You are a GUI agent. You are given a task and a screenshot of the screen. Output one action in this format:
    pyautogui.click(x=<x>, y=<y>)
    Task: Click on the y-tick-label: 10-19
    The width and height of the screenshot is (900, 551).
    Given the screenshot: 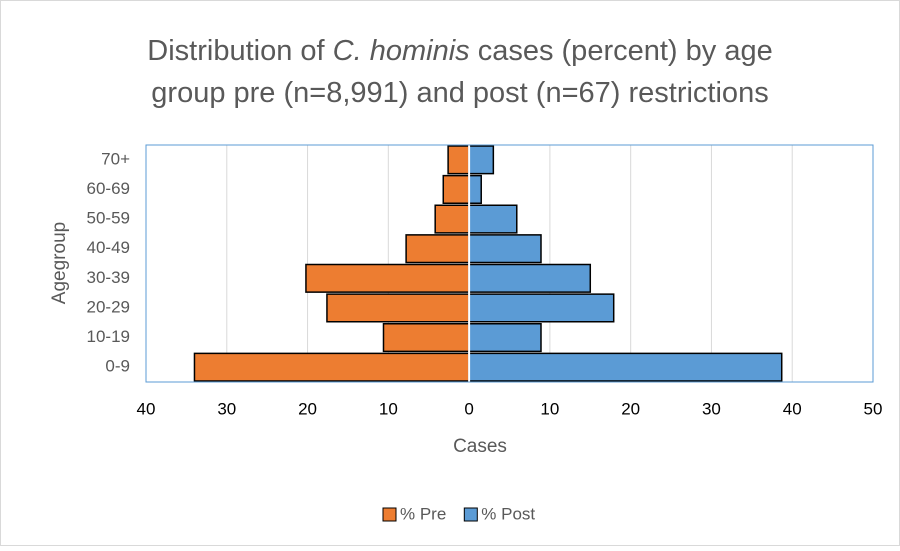 What is the action you would take?
    pyautogui.click(x=108, y=336)
    